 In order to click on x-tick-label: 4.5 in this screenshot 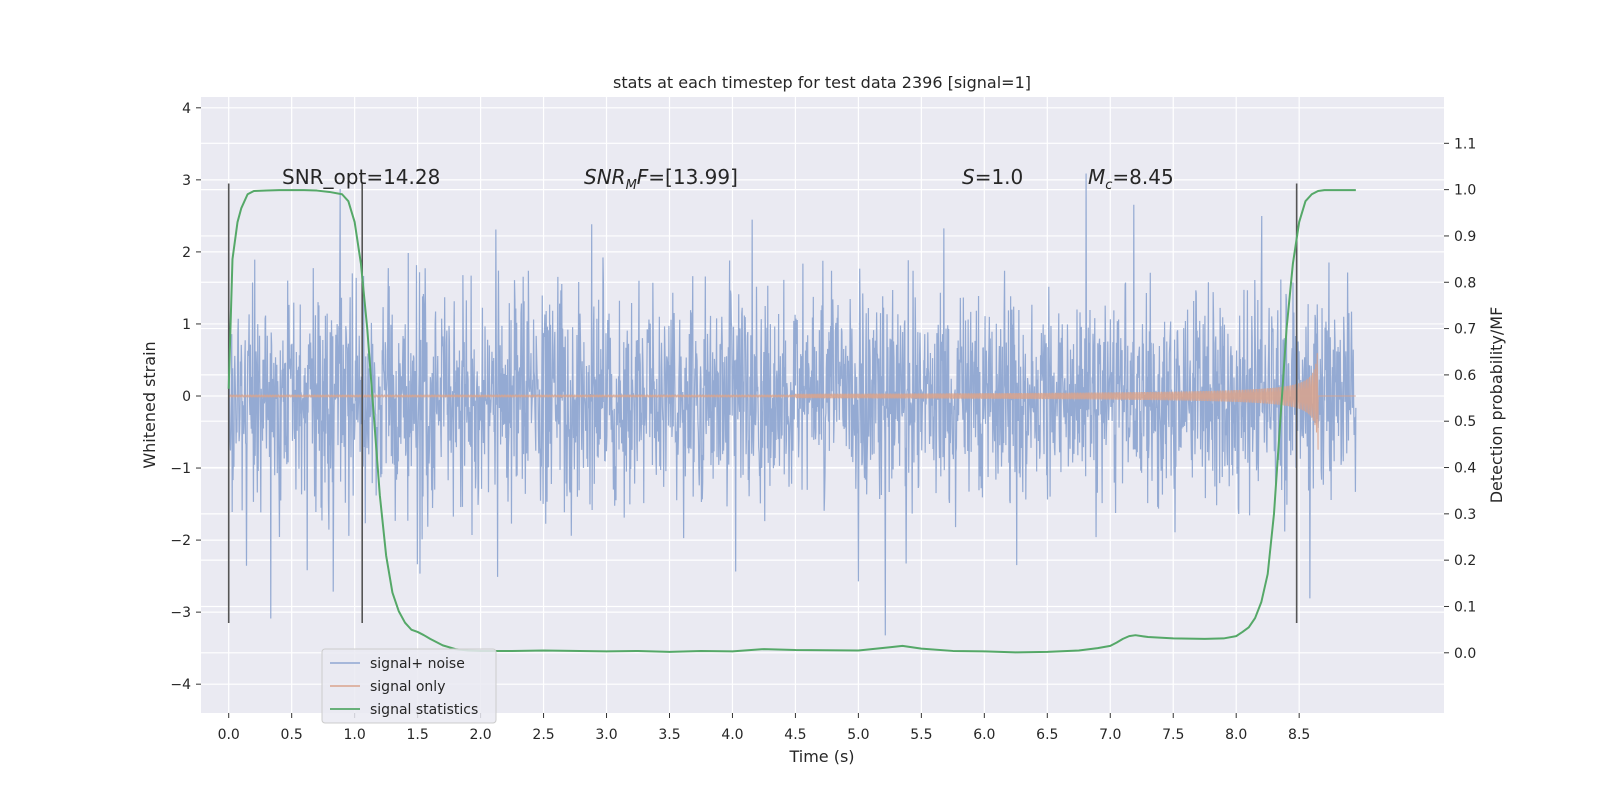, I will do `click(795, 735)`.